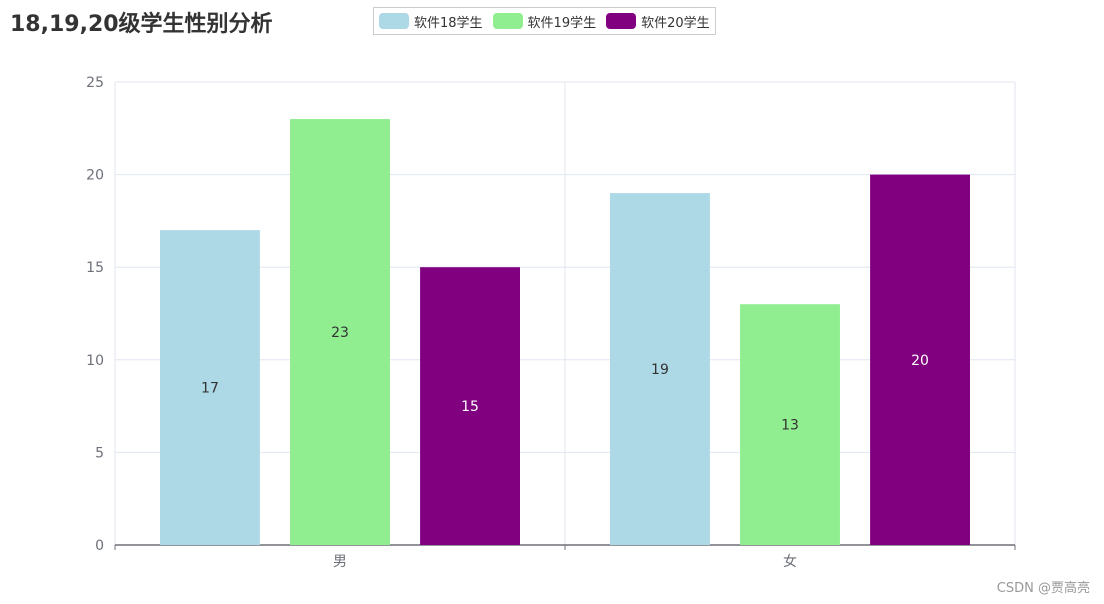  What do you see at coordinates (95, 176) in the screenshot?
I see `y-tick-label: 20` at bounding box center [95, 176].